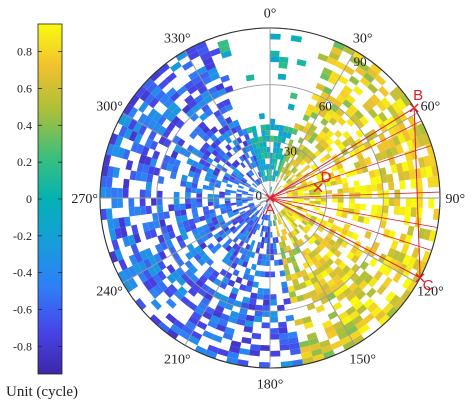  What do you see at coordinates (343, 155) in the screenshot?
I see `angular-grid-line` at bounding box center [343, 155].